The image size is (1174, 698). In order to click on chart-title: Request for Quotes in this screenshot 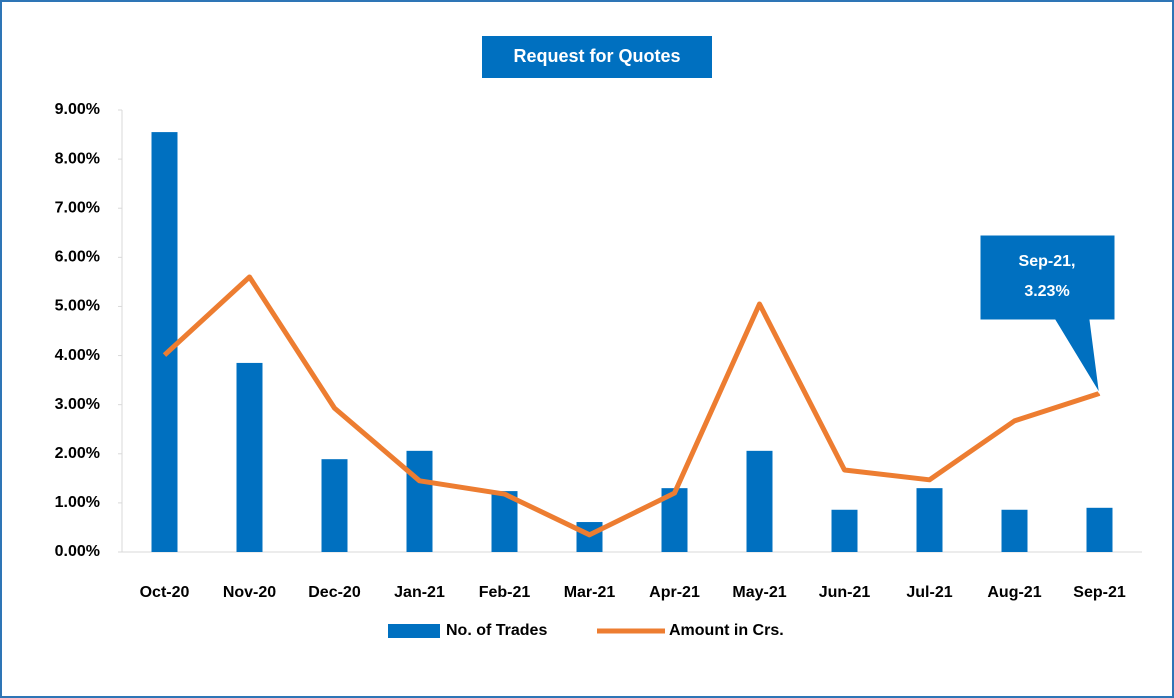, I will do `click(596, 56)`.